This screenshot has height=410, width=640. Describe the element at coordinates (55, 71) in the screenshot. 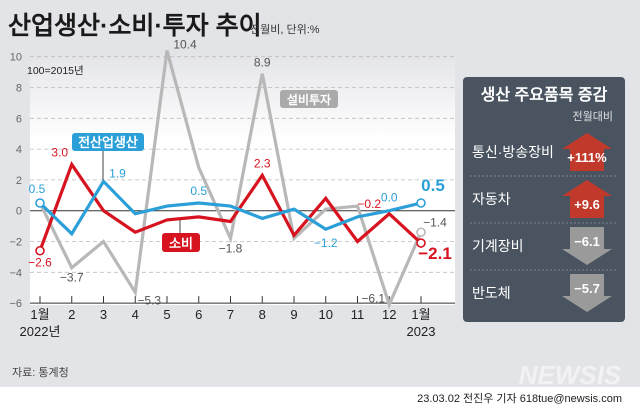

I see `base-note: 100=2015년` at that location.